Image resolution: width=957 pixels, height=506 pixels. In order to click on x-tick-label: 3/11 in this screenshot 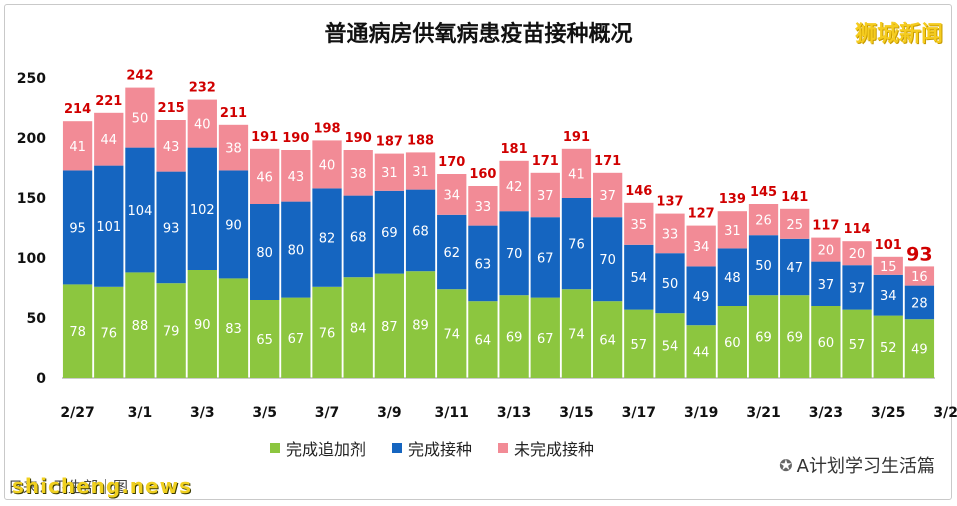, I will do `click(452, 413)`.